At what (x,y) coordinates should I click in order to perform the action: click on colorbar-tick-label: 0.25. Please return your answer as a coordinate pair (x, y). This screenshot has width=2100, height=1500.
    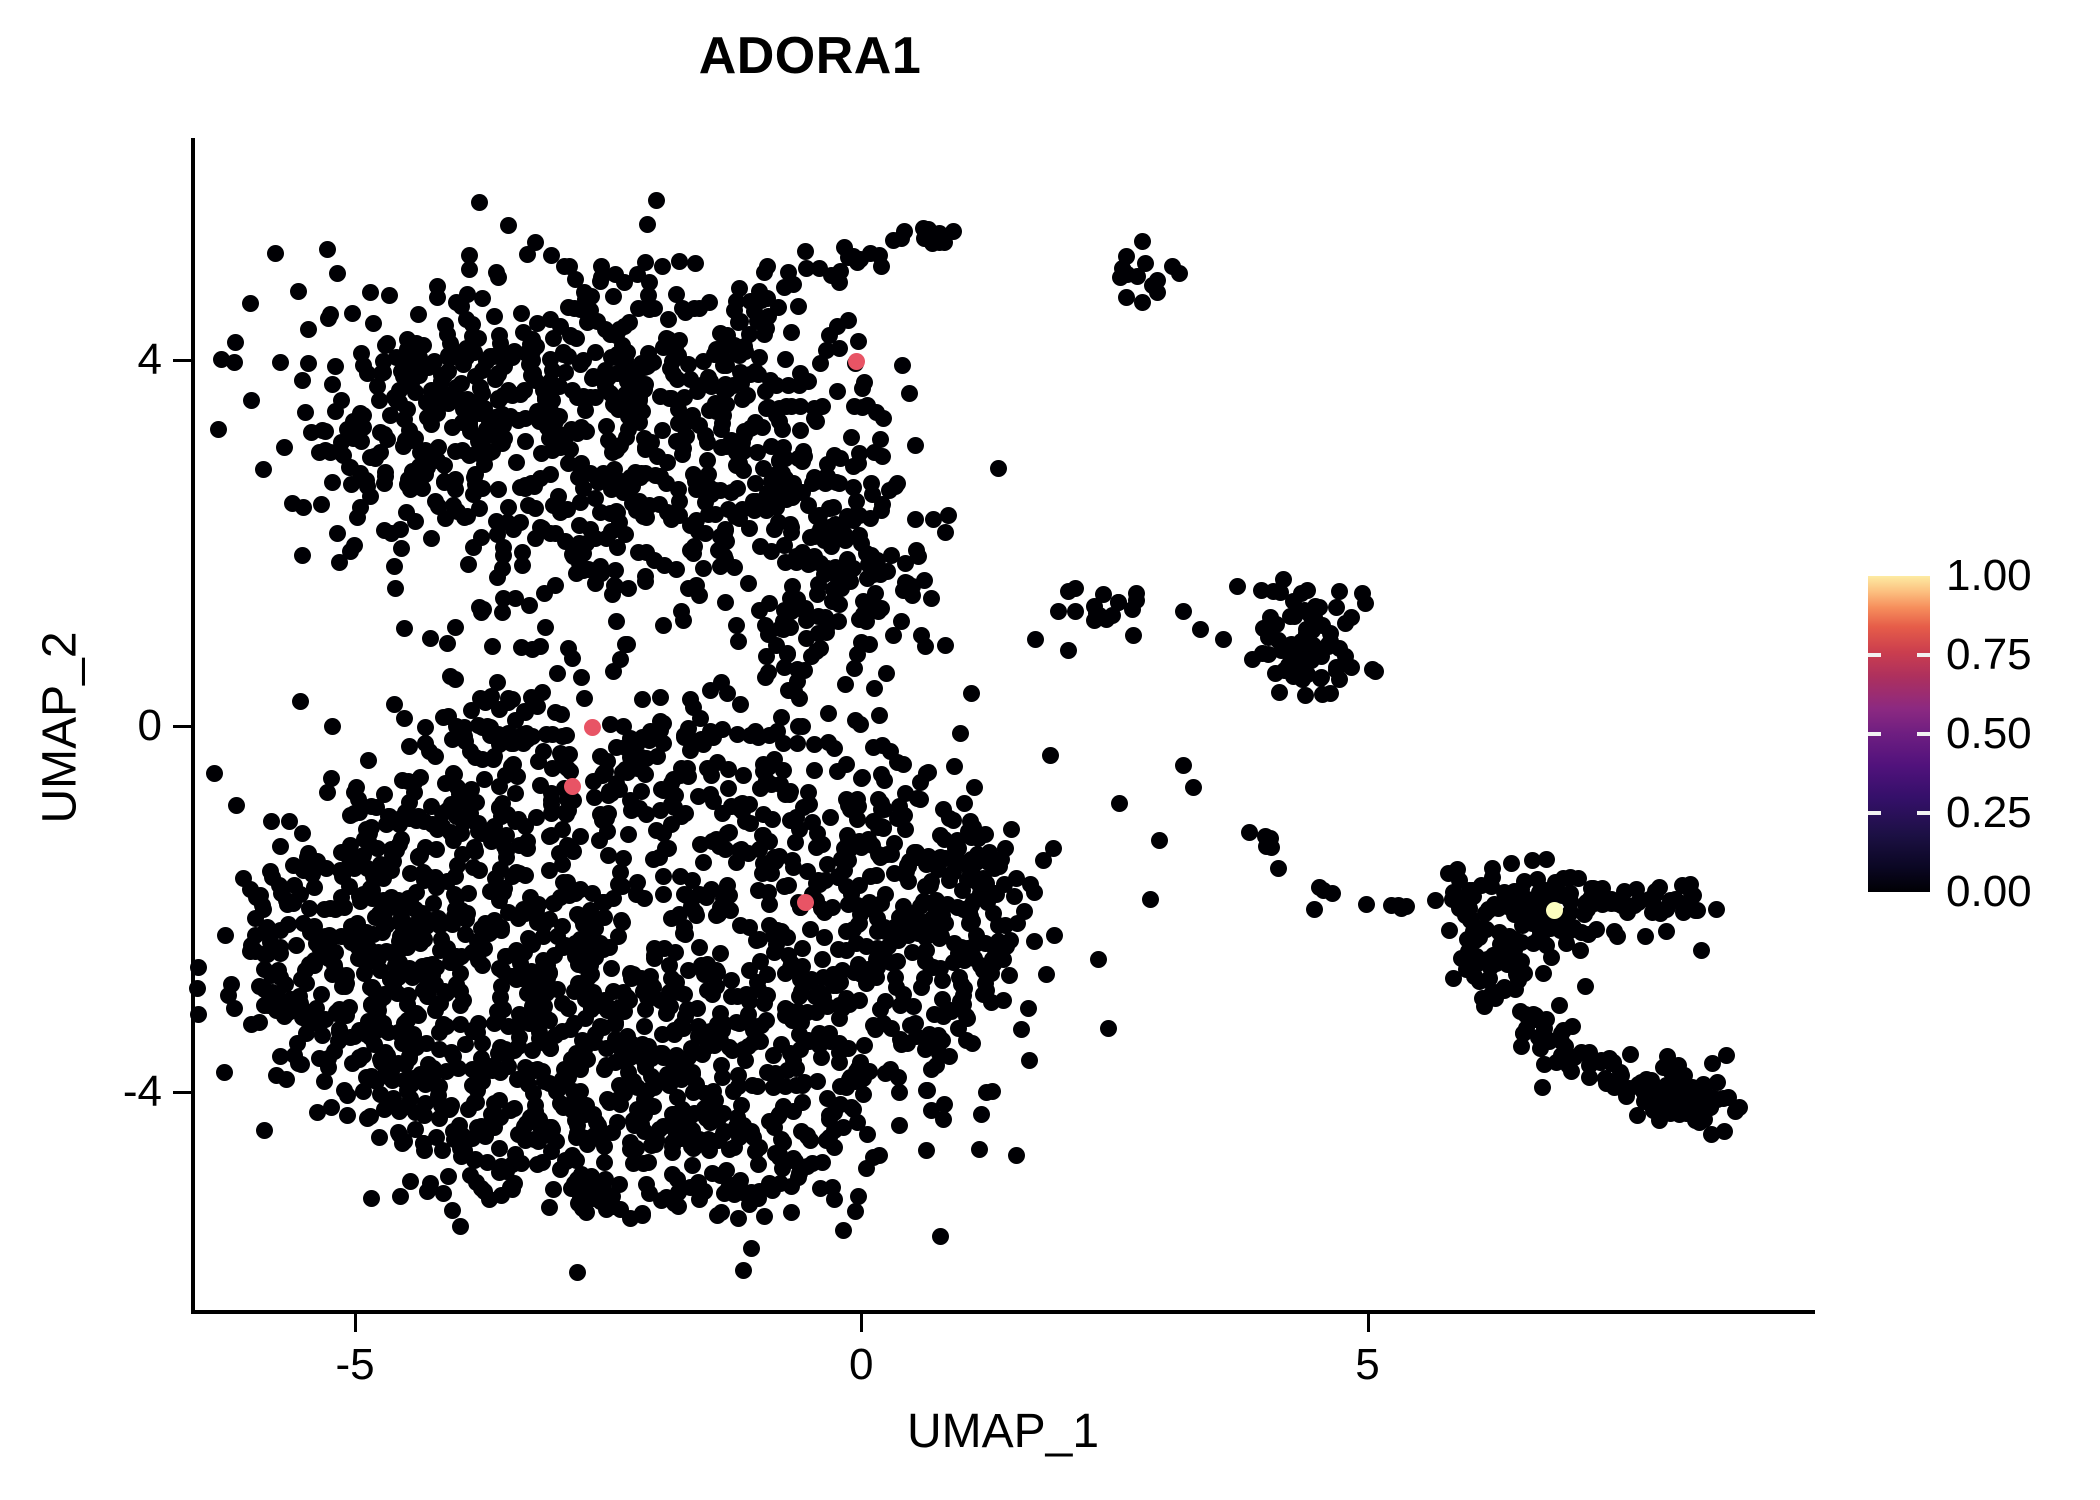
    Looking at the image, I should click on (1989, 812).